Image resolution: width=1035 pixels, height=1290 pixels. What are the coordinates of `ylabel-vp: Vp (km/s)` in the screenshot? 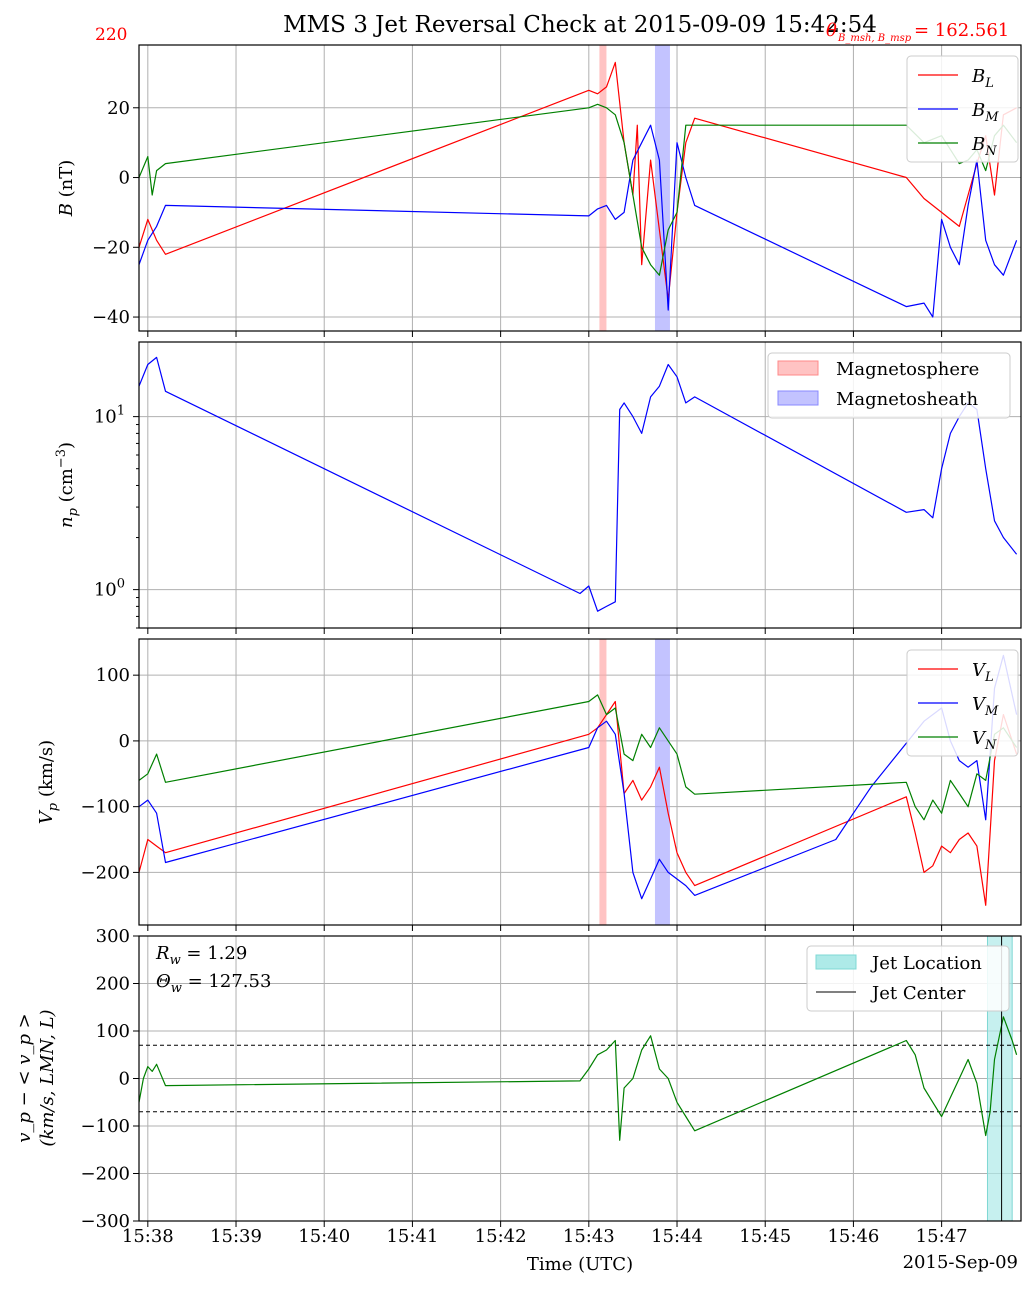 It's located at (48, 782).